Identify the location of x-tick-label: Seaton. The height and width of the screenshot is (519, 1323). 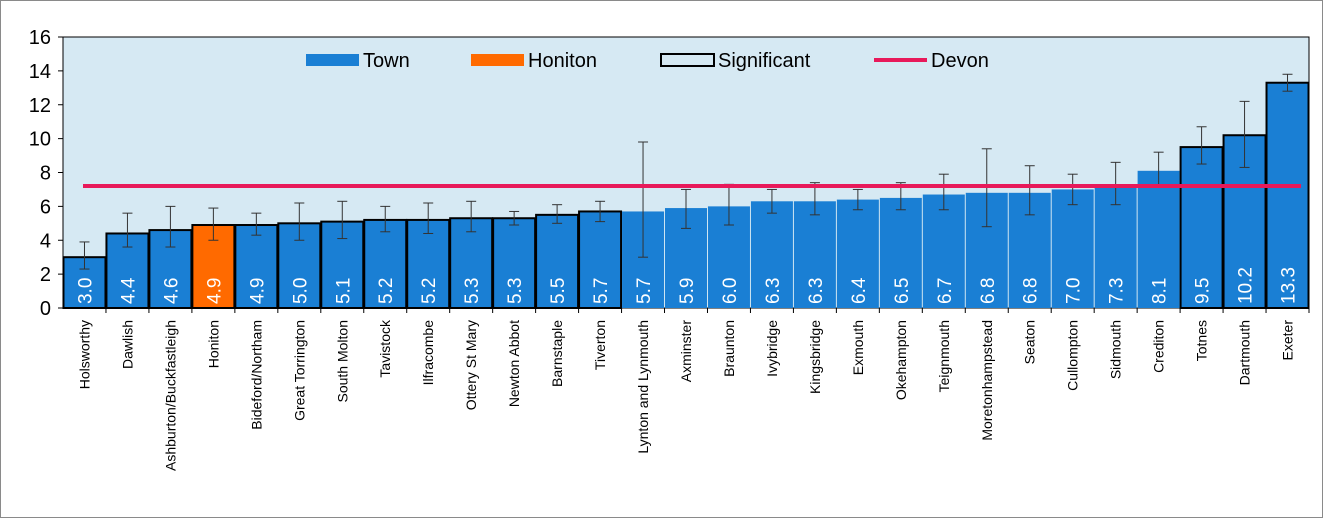
(1030, 342).